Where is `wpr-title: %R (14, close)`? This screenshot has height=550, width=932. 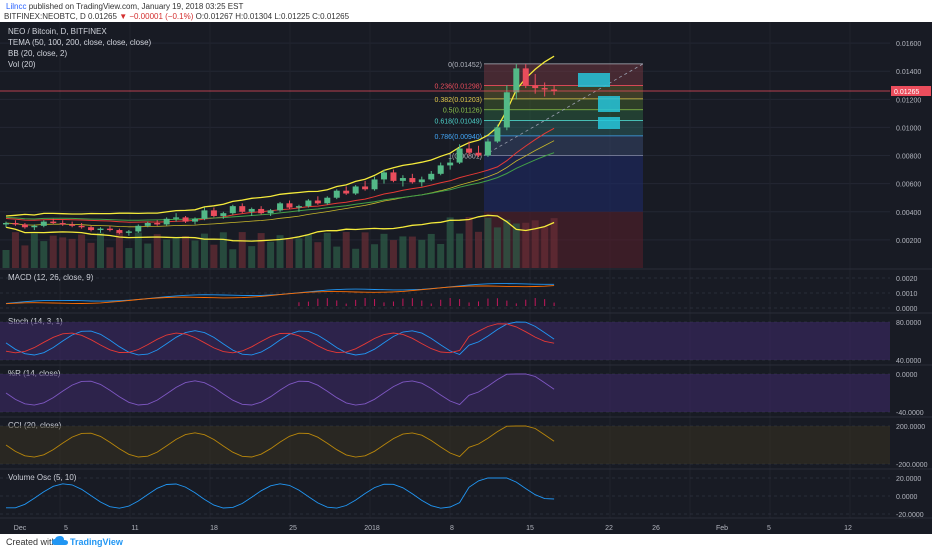 wpr-title: %R (14, close) is located at coordinates (34, 373).